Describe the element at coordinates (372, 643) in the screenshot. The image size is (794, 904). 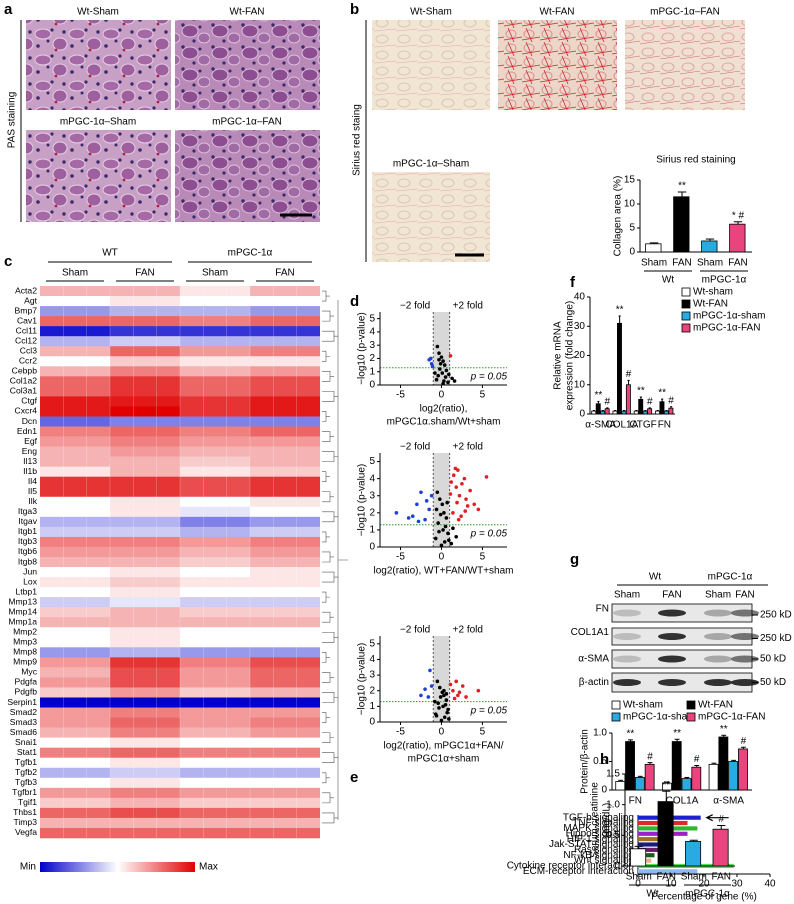
I see `y-tick-label: 5` at that location.